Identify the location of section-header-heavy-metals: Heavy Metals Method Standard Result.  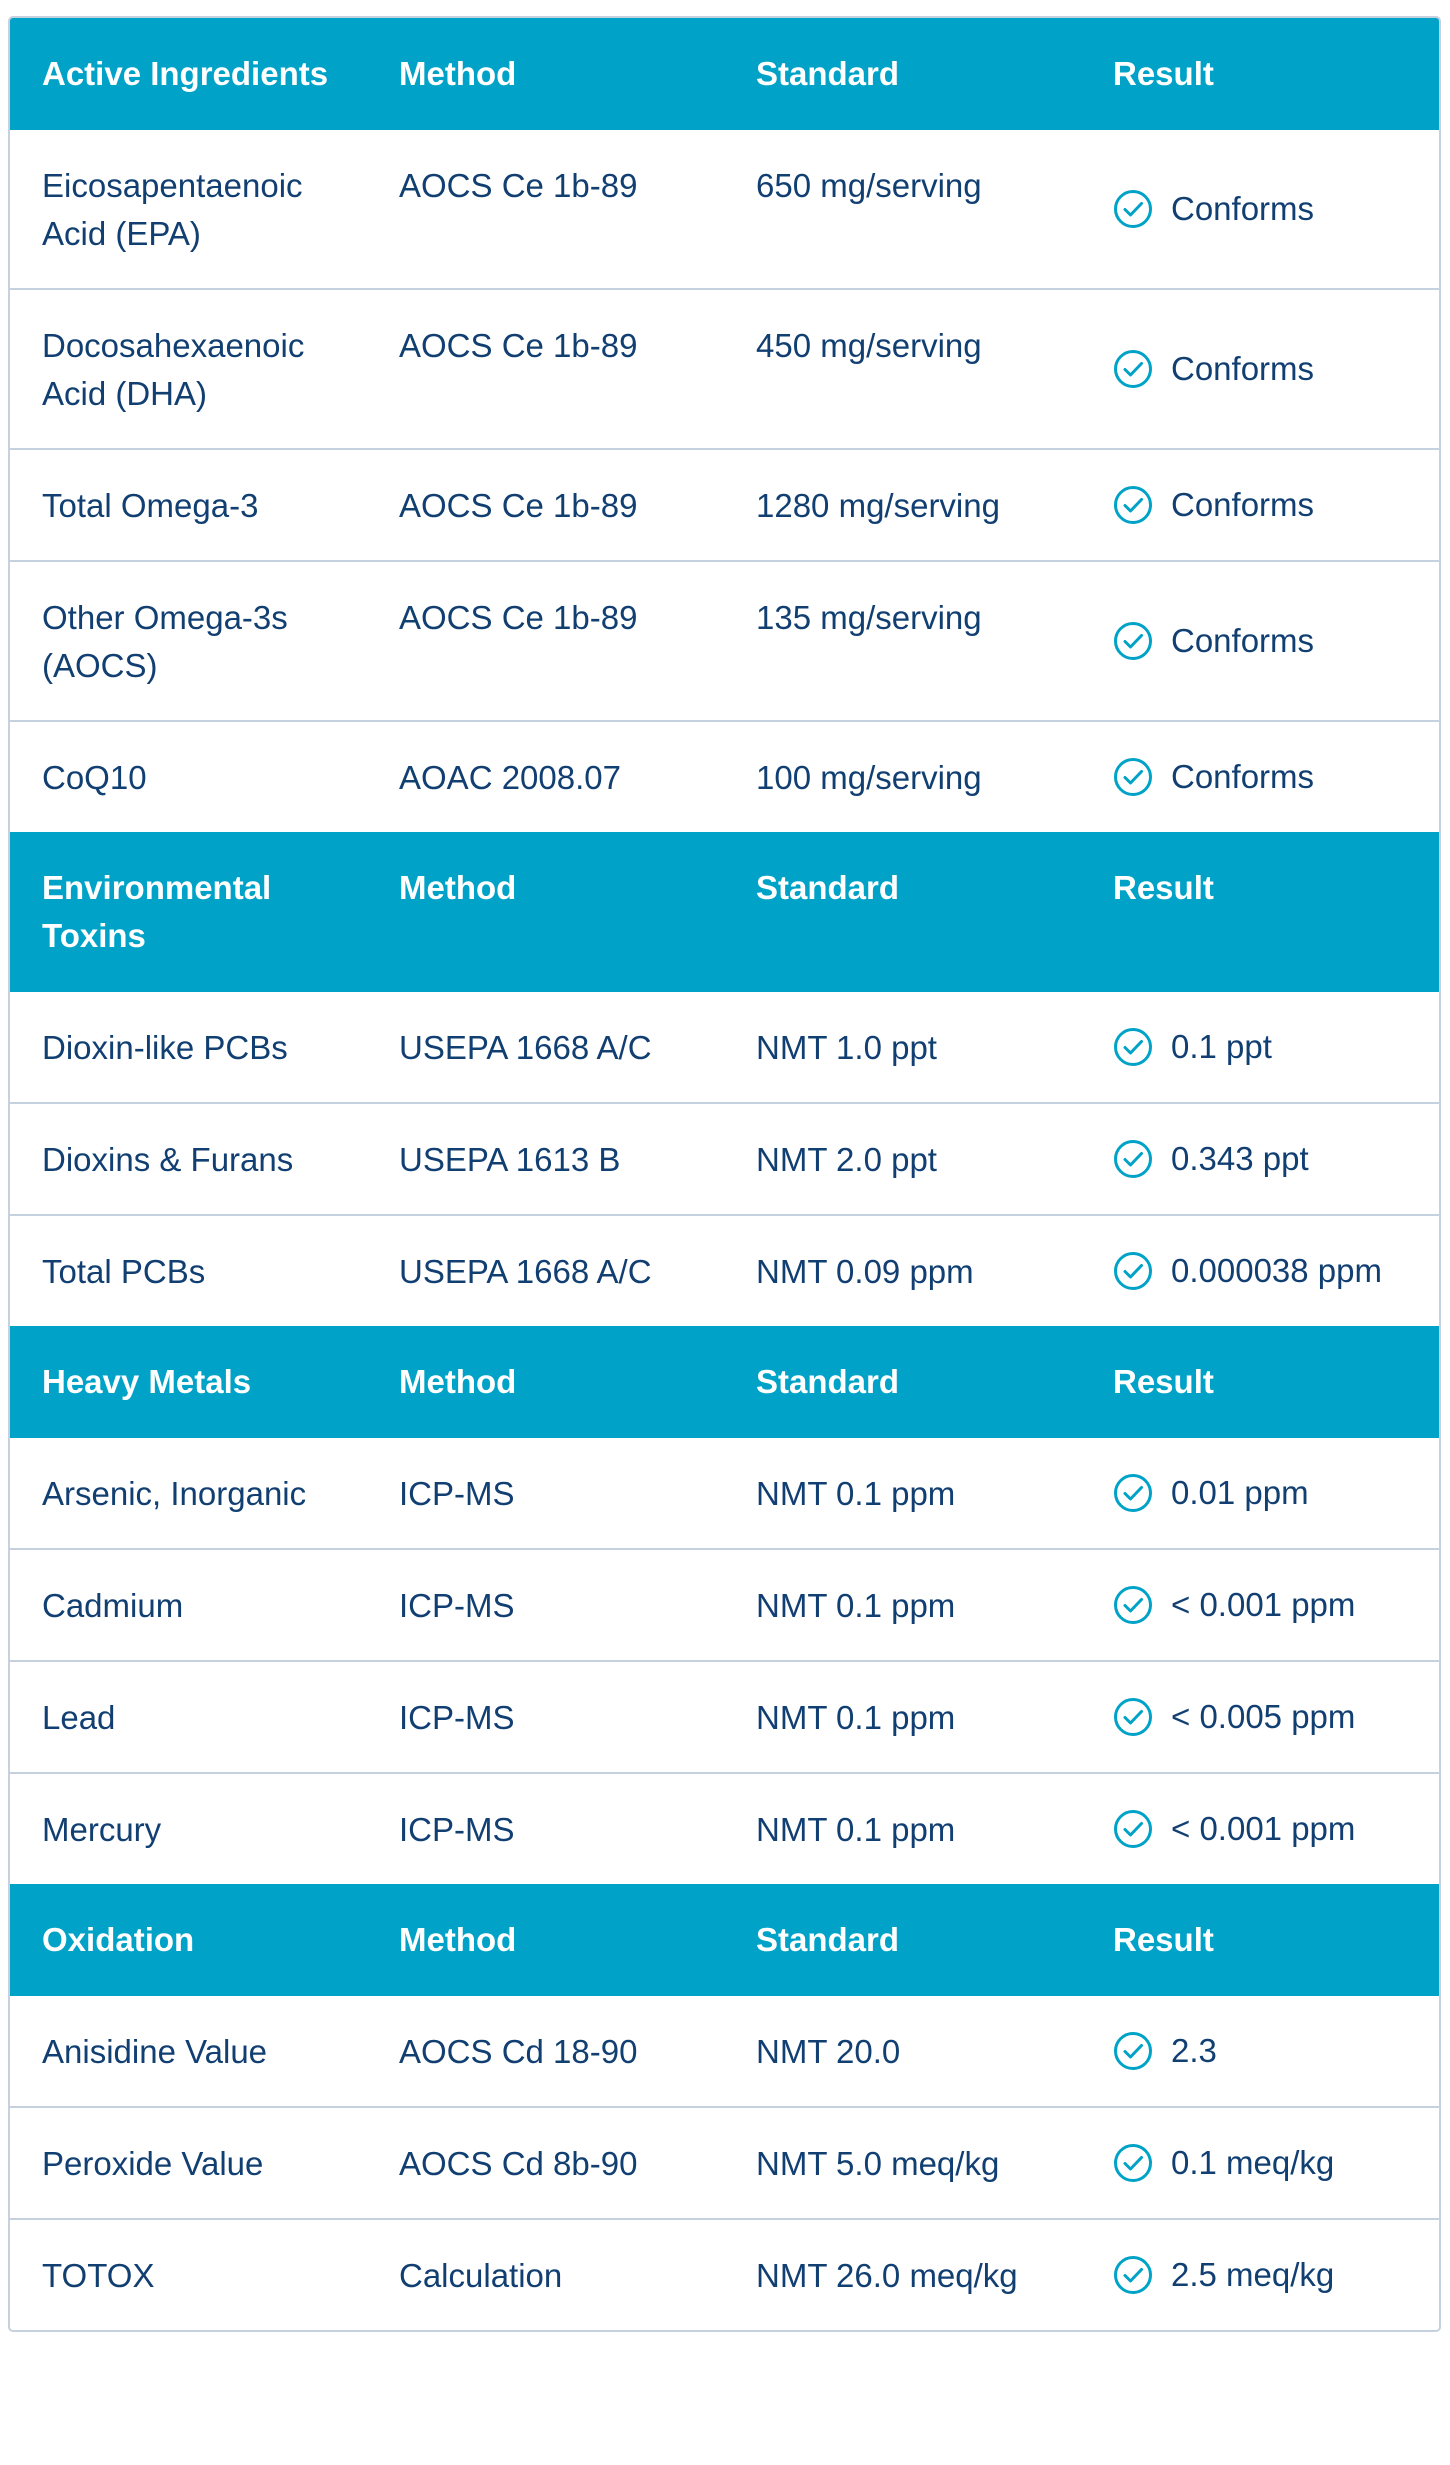
(724, 1382).